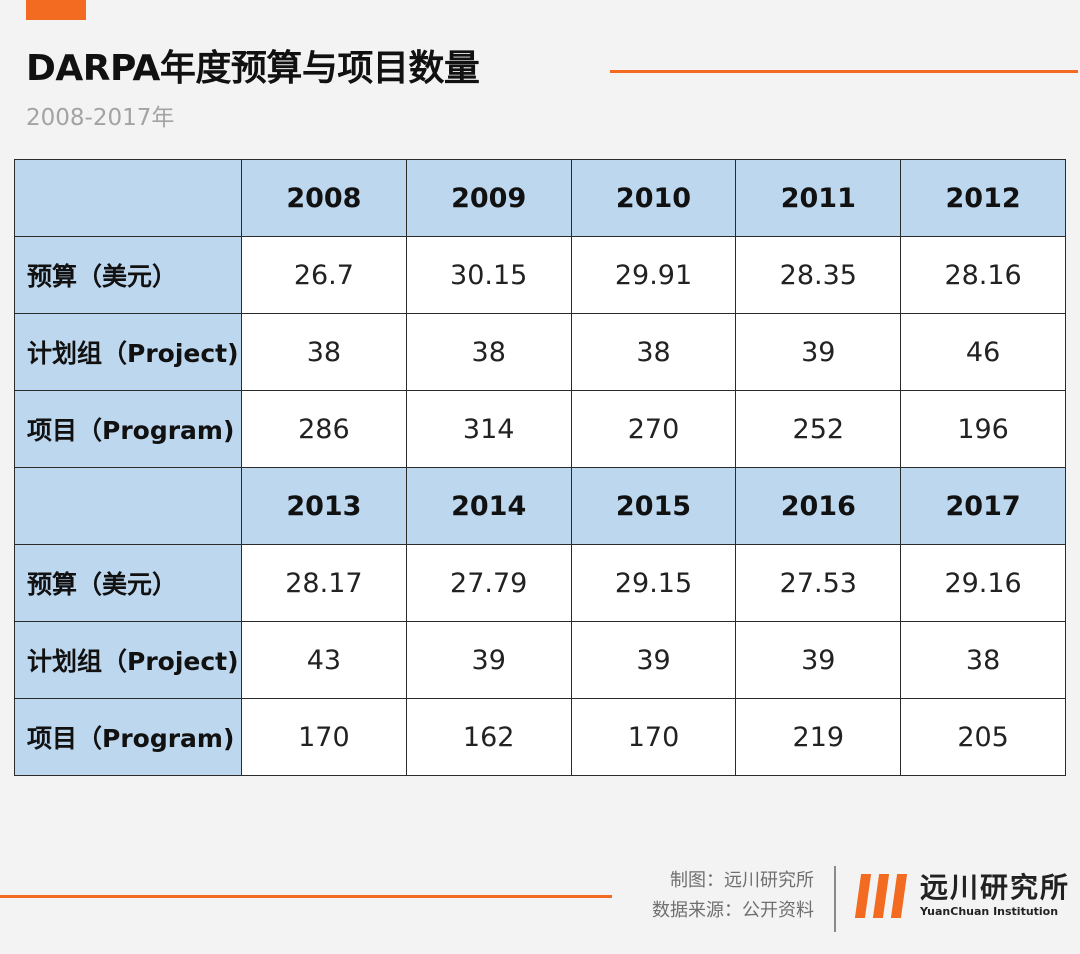 This screenshot has height=954, width=1080. I want to click on table-row: 预算（美元） 28.17 27.79 29.15 27.53 29.16, so click(540, 583).